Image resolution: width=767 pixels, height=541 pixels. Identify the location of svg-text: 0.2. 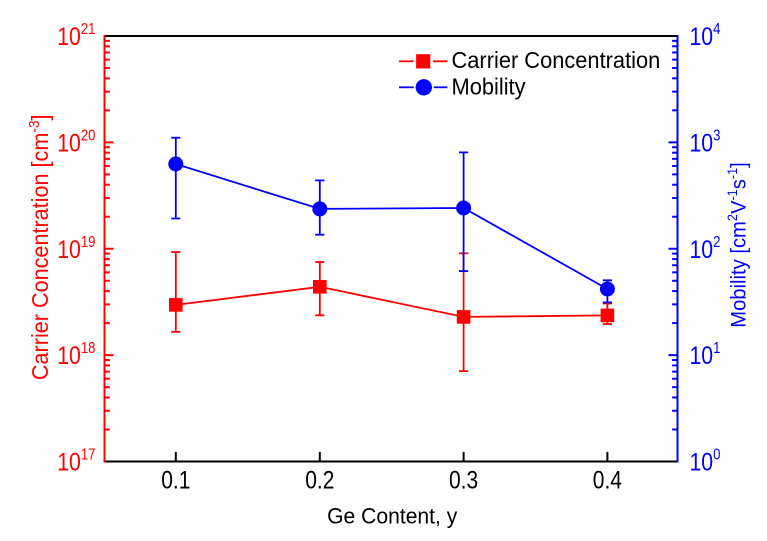
(319, 480).